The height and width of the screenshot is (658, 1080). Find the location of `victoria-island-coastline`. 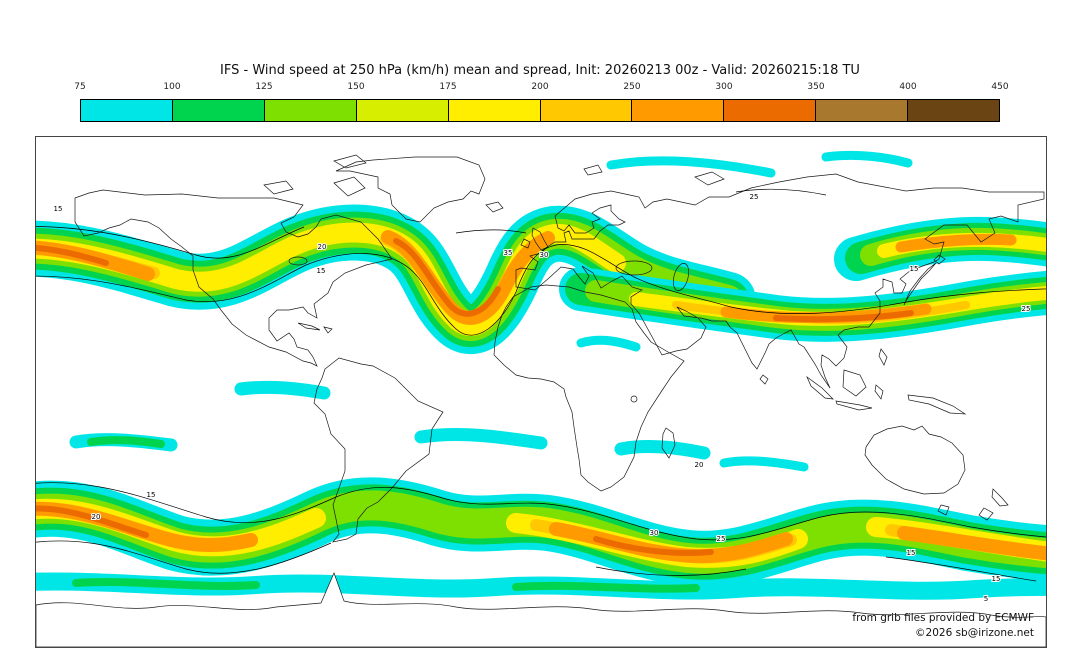

victoria-island-coastline is located at coordinates (278, 187).